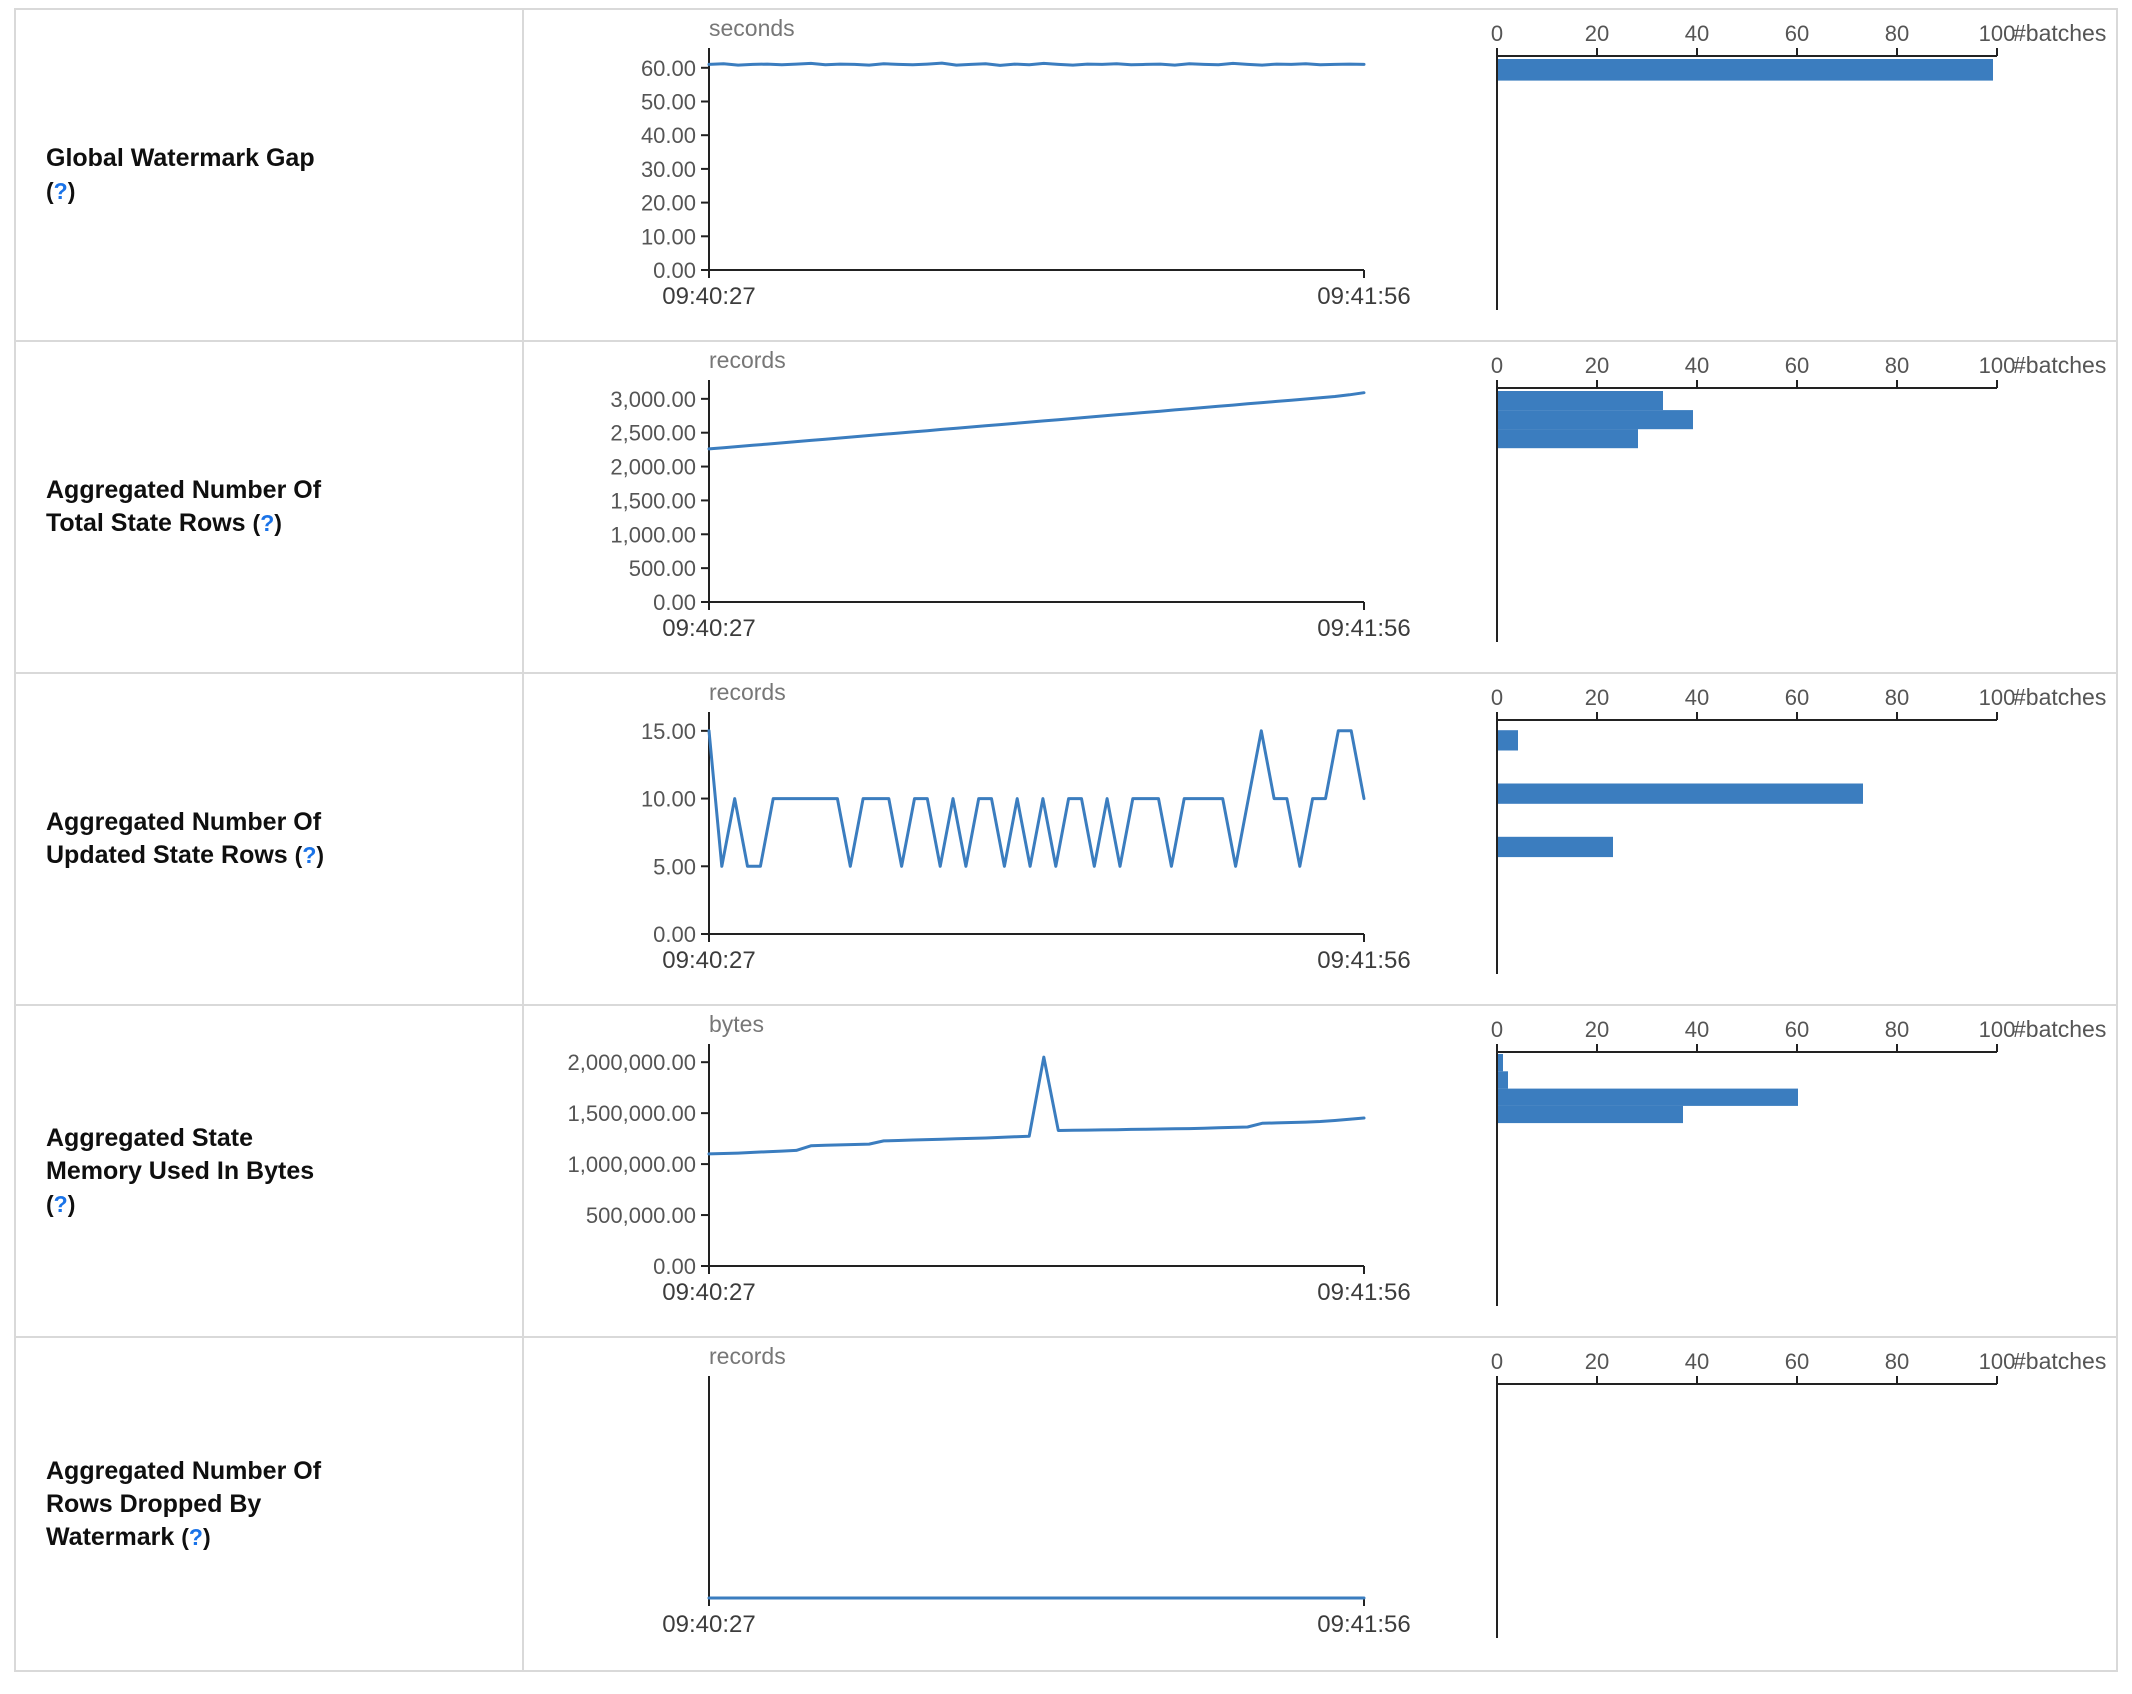  What do you see at coordinates (180, 158) in the screenshot?
I see `metric-label: Global Watermark Gap` at bounding box center [180, 158].